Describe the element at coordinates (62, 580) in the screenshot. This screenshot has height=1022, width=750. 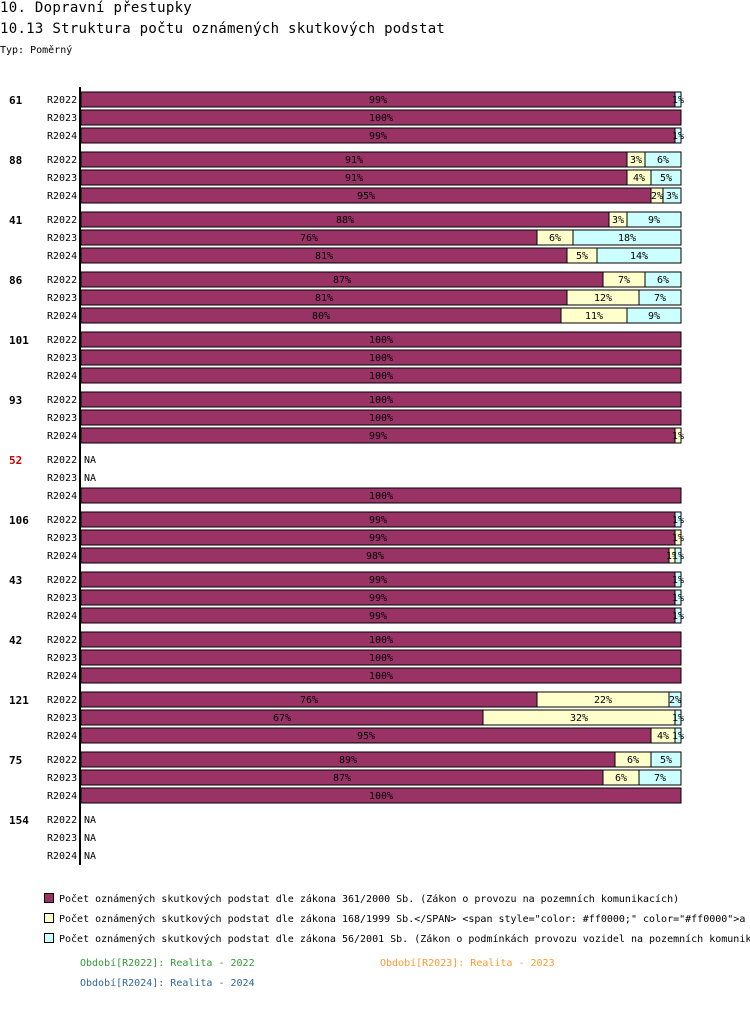
I see `row-label-43-R2022: R2022` at that location.